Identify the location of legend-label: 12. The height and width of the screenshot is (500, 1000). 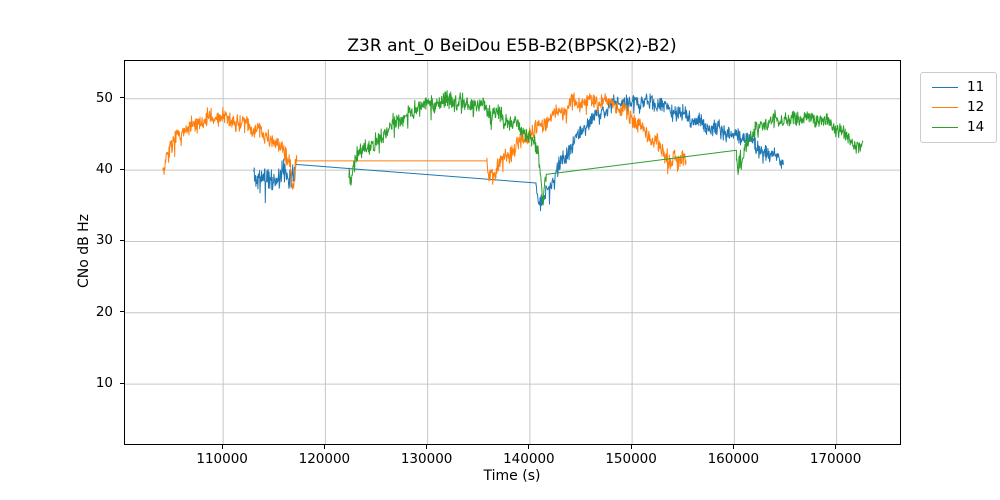
(976, 107).